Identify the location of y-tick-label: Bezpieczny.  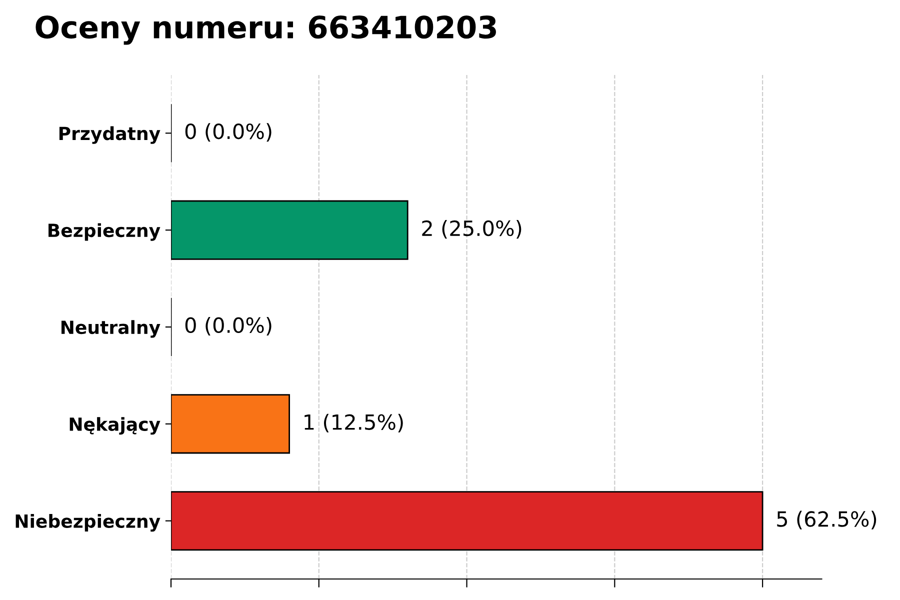
(104, 232).